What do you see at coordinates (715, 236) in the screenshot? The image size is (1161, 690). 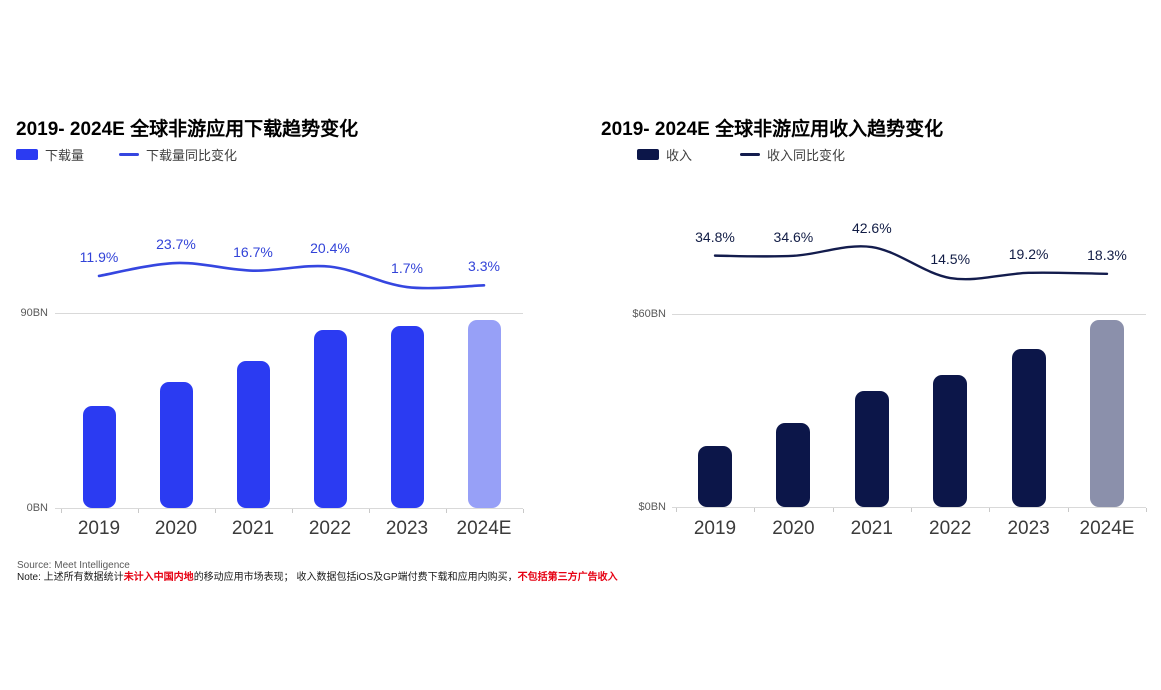 I see `revenue-yoy-label-2019: 34.8%` at bounding box center [715, 236].